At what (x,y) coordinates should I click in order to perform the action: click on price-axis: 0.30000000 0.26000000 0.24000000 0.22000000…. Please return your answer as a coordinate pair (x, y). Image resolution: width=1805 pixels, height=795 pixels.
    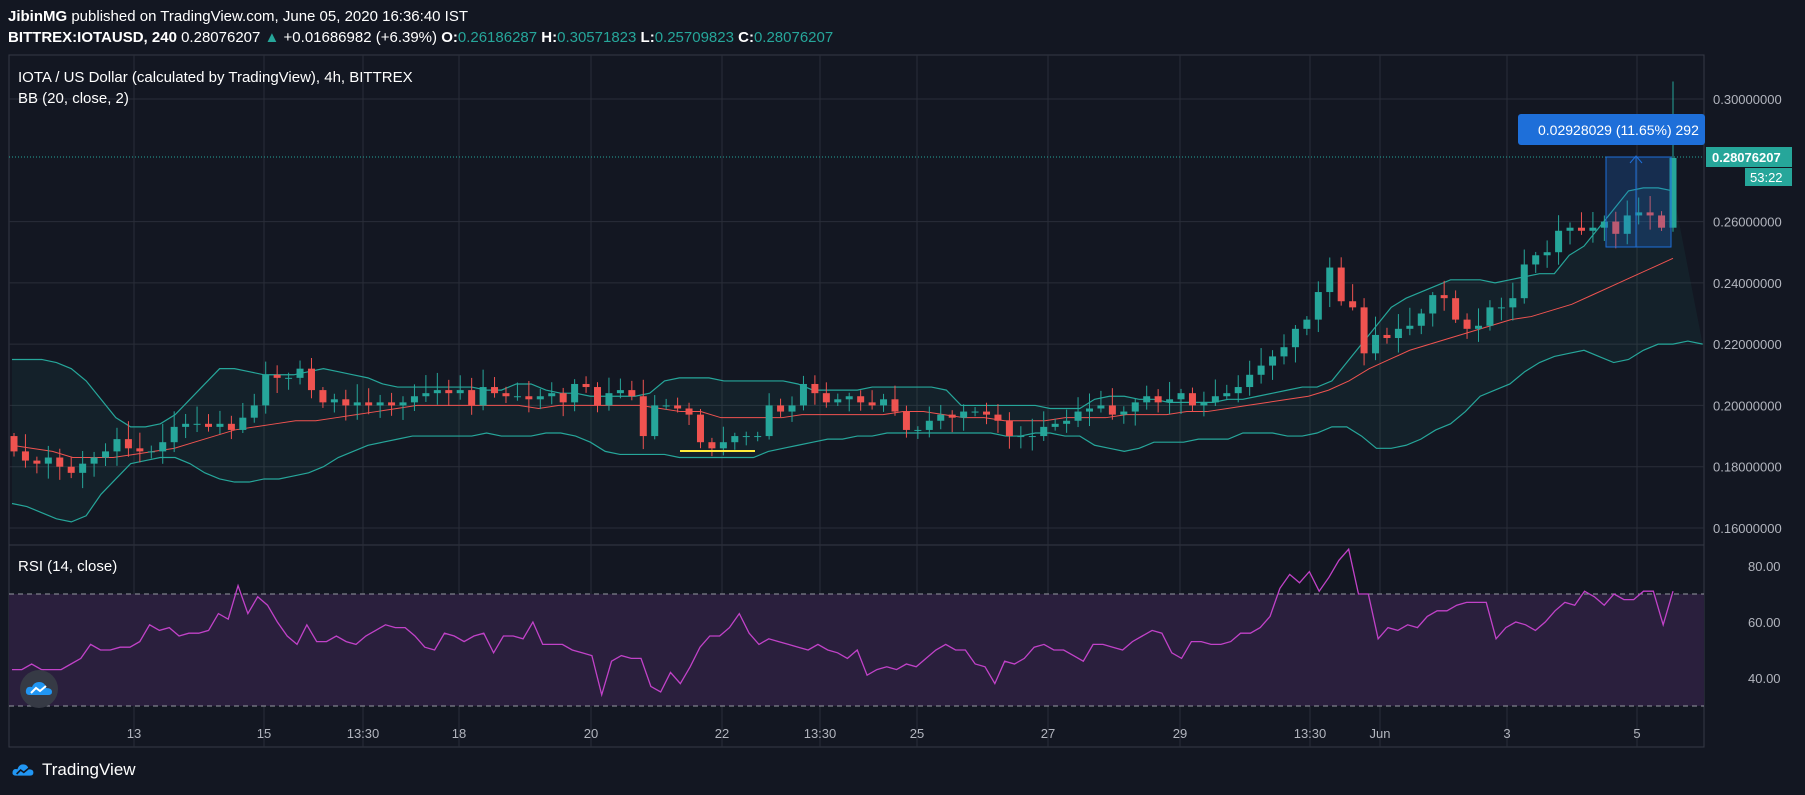
    Looking at the image, I should click on (1747, 314).